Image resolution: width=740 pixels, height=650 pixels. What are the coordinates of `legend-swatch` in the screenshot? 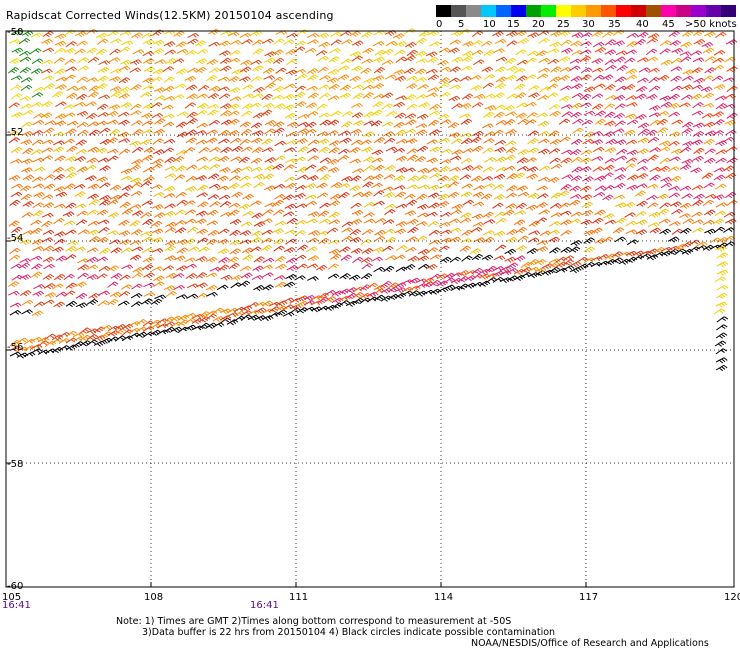 It's located at (593, 11).